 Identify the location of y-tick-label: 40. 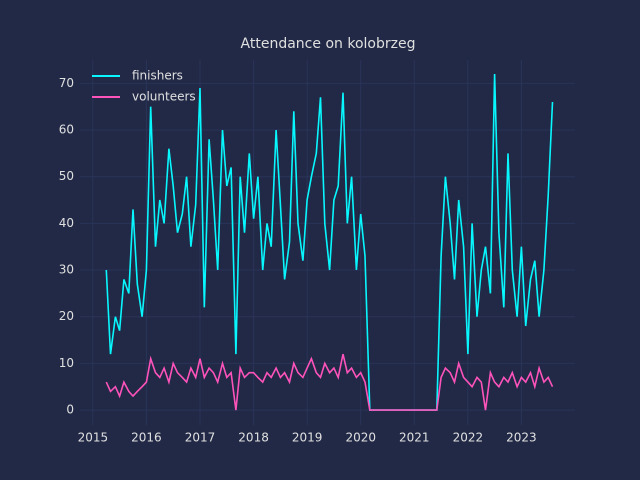
(66, 223).